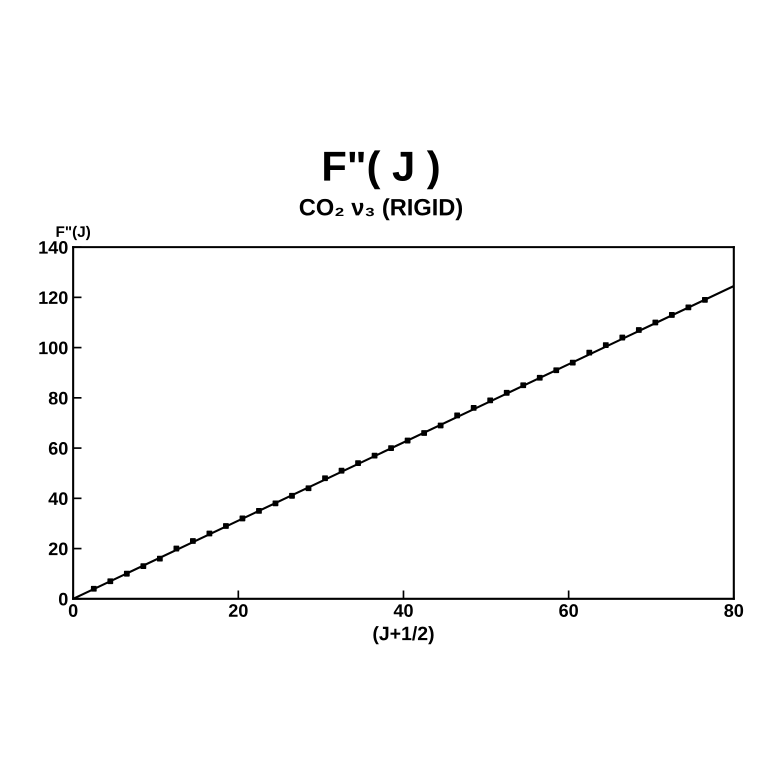 This screenshot has height=758, width=762. What do you see at coordinates (58, 499) in the screenshot?
I see `y-tick-label: 40` at bounding box center [58, 499].